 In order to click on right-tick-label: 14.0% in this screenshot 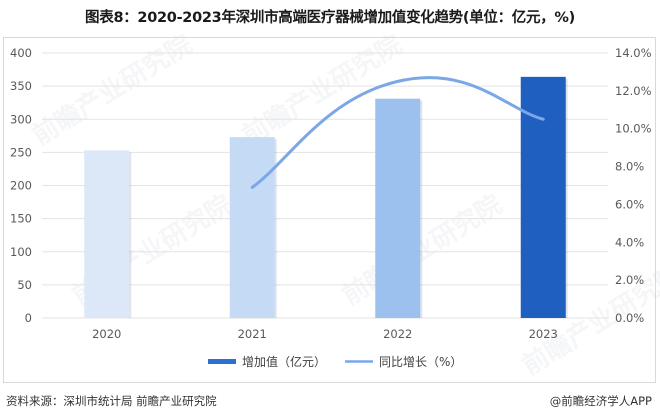, I will do `click(633, 53)`.